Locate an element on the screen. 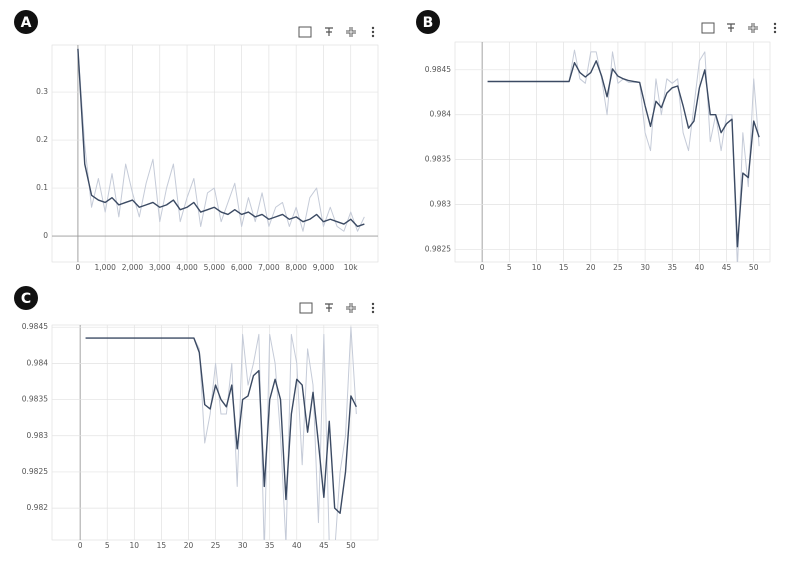  x-tick-label: 1,000 is located at coordinates (105, 267).